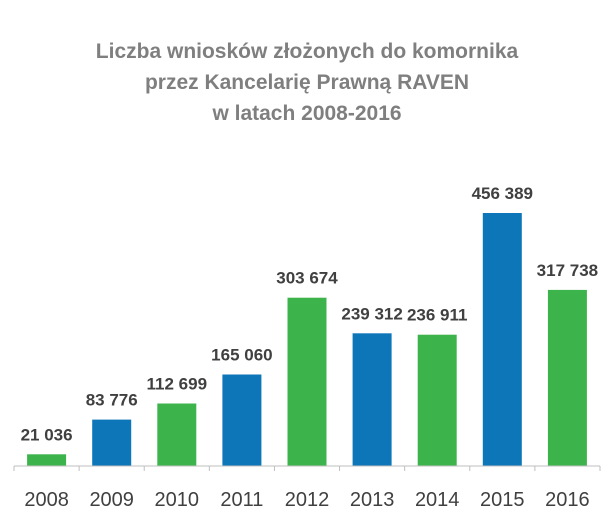 The width and height of the screenshot is (614, 529). I want to click on chart-title-line-2: przez Kancelarię Prawną RAVEN, so click(307, 82).